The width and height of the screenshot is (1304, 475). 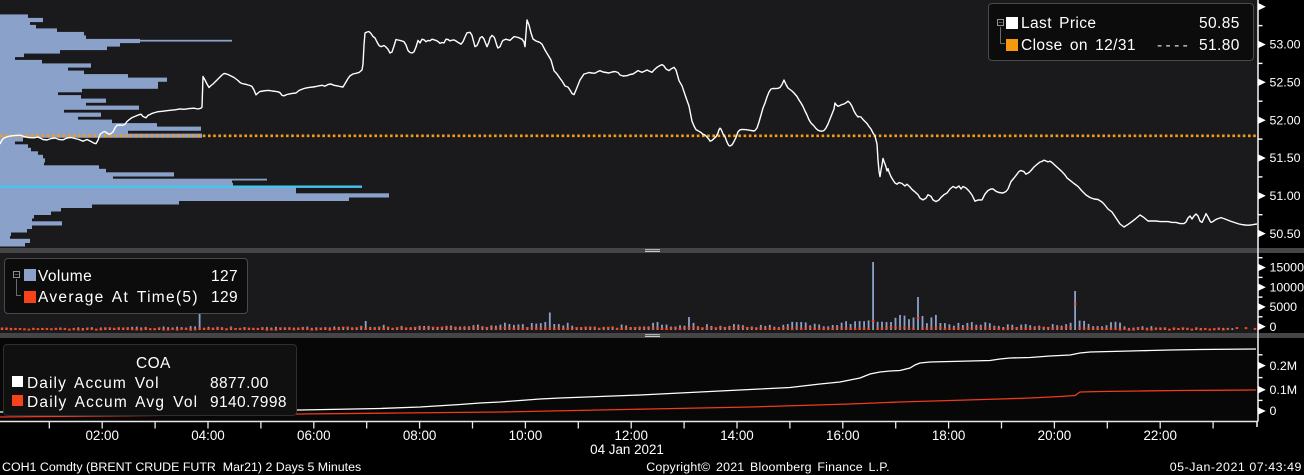 What do you see at coordinates (1285, 234) in the screenshot?
I see `svg-text: 50.50` at bounding box center [1285, 234].